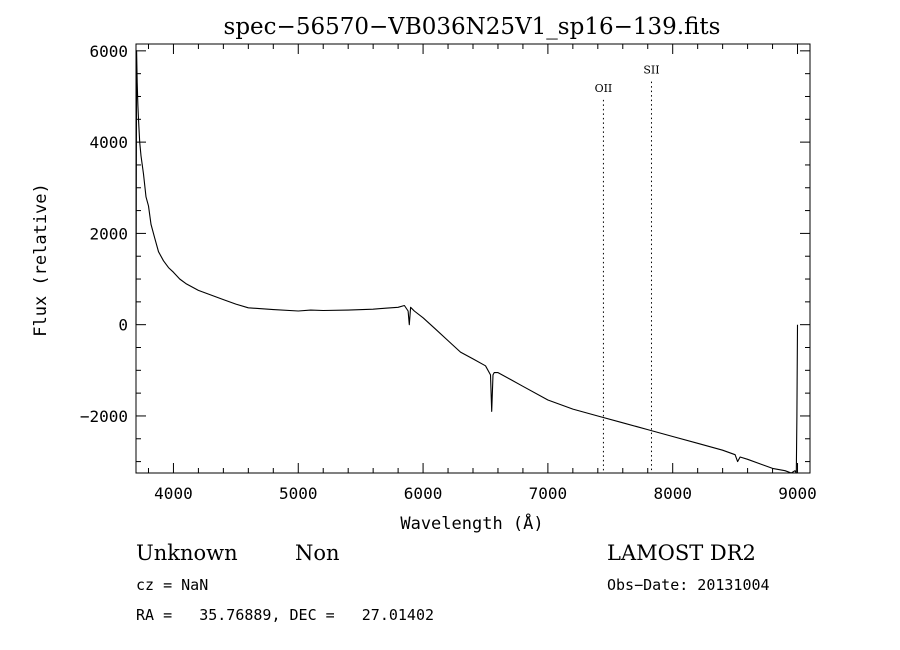 The image size is (900, 650). I want to click on x-tick-label: 9000, so click(797, 493).